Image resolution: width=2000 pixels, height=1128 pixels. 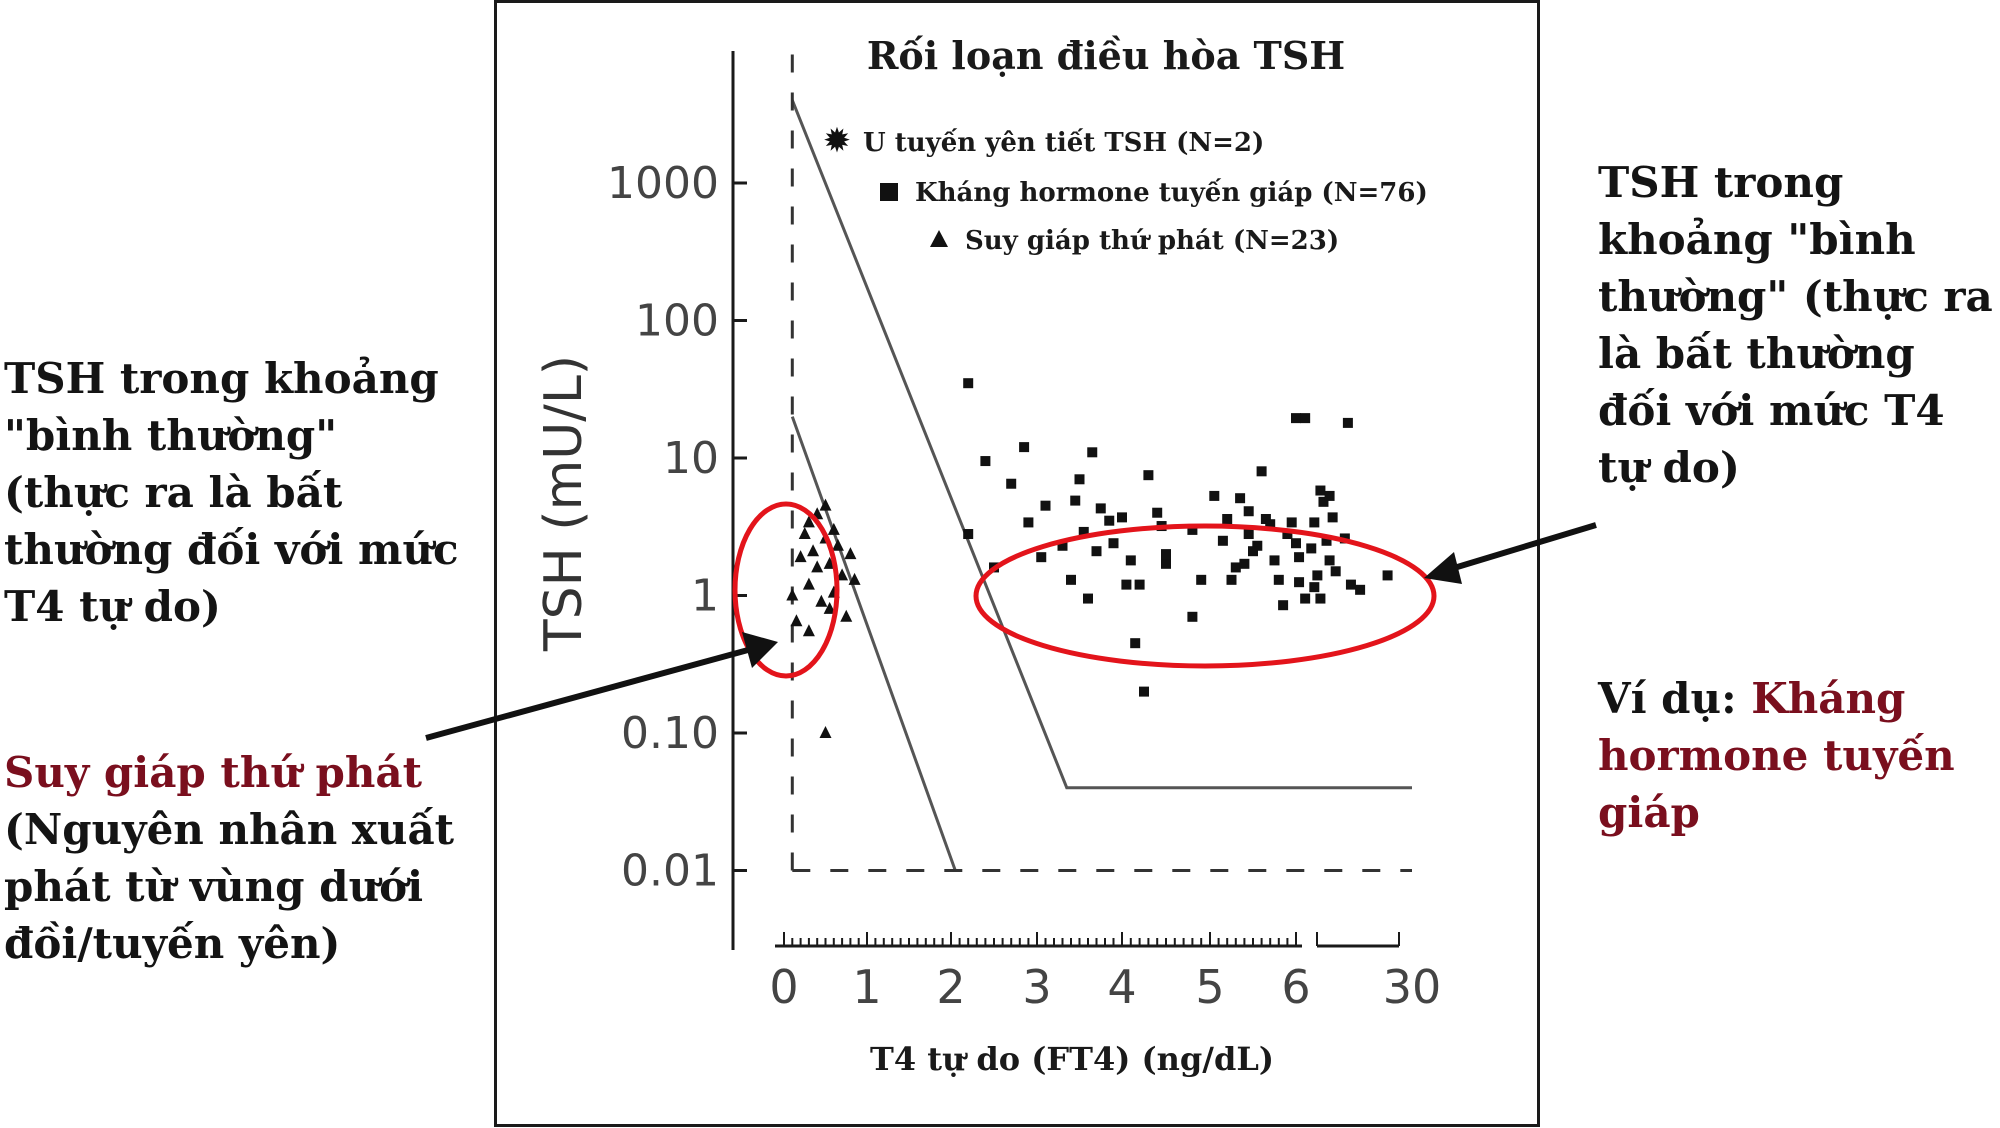 I want to click on y-tick-label: 100, so click(x=677, y=321).